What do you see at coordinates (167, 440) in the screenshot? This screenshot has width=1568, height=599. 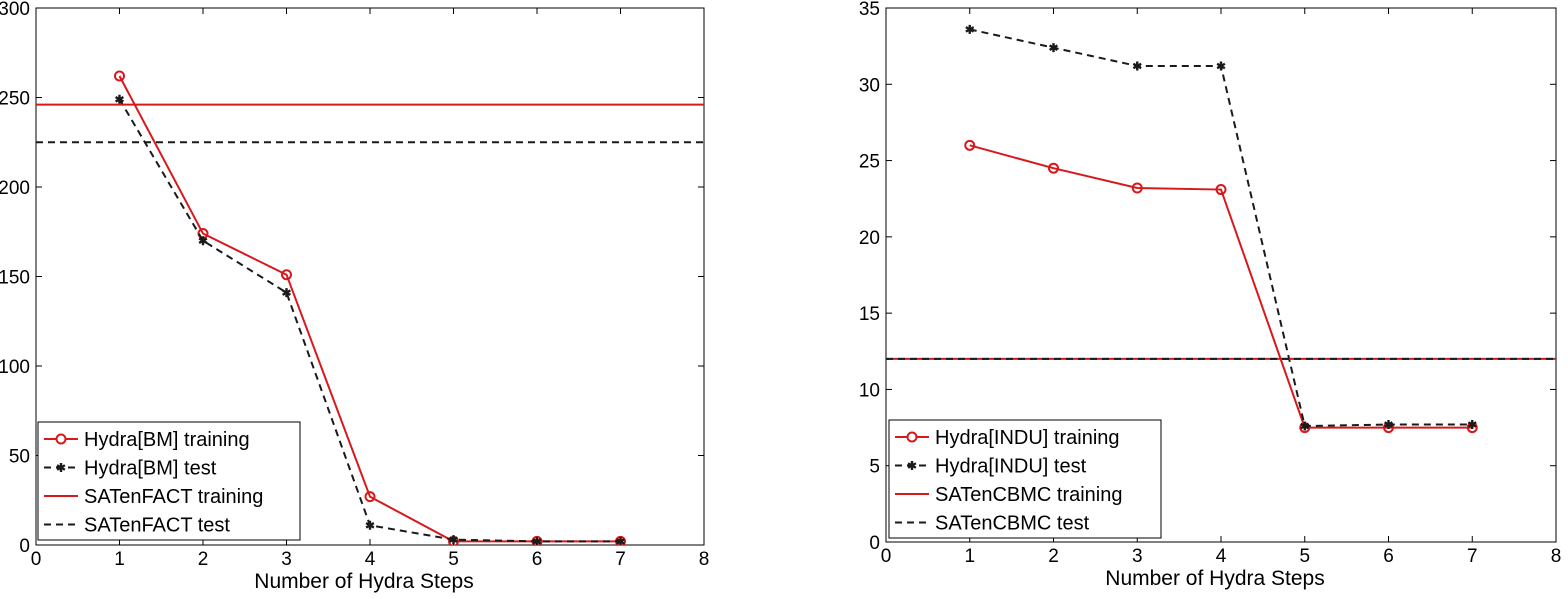 I see `legend-entry: Hydra[BM] training` at bounding box center [167, 440].